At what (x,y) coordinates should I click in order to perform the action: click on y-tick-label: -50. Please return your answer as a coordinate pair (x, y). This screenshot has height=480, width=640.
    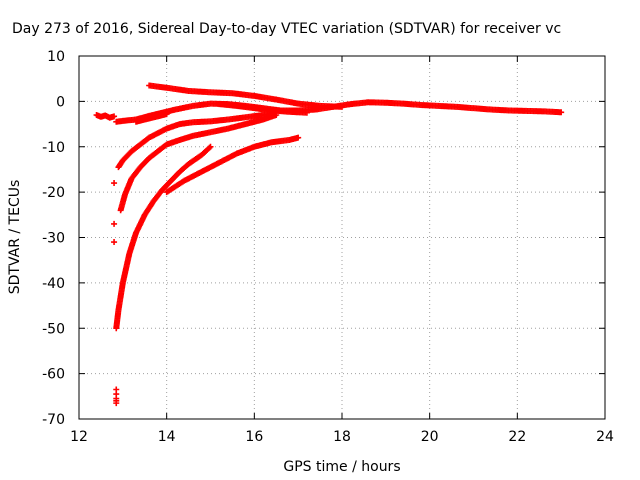
    Looking at the image, I should click on (53, 329).